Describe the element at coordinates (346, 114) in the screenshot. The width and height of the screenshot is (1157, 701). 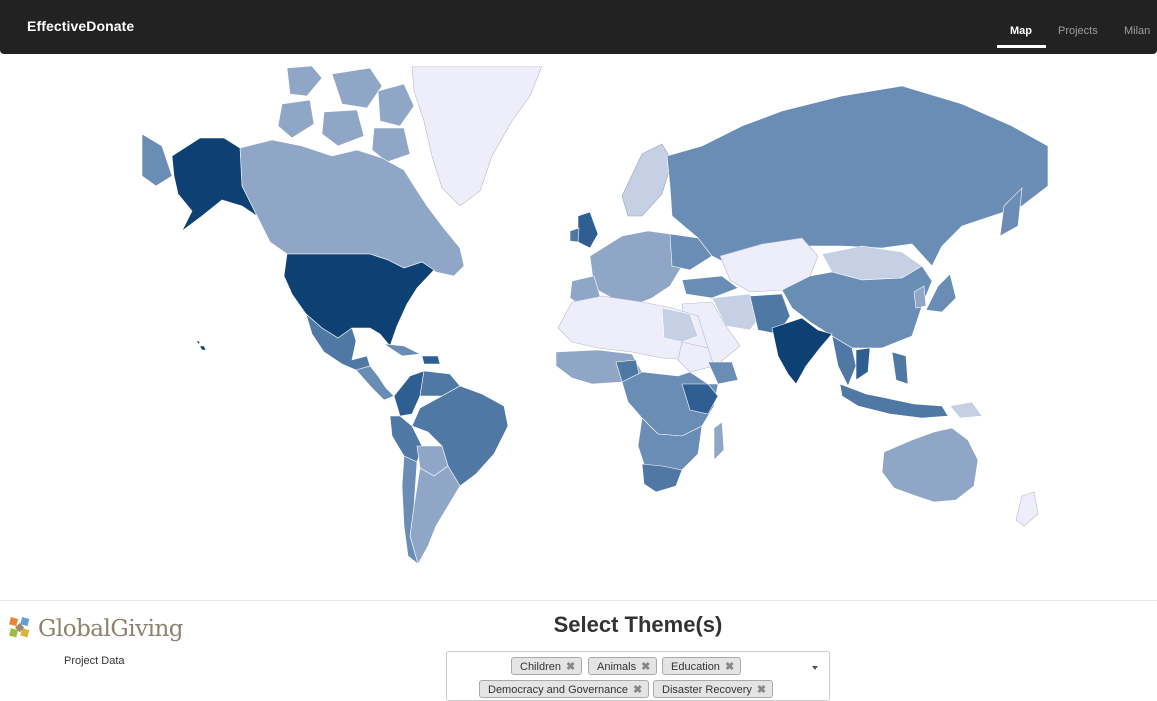
I see `country-canada-islands` at that location.